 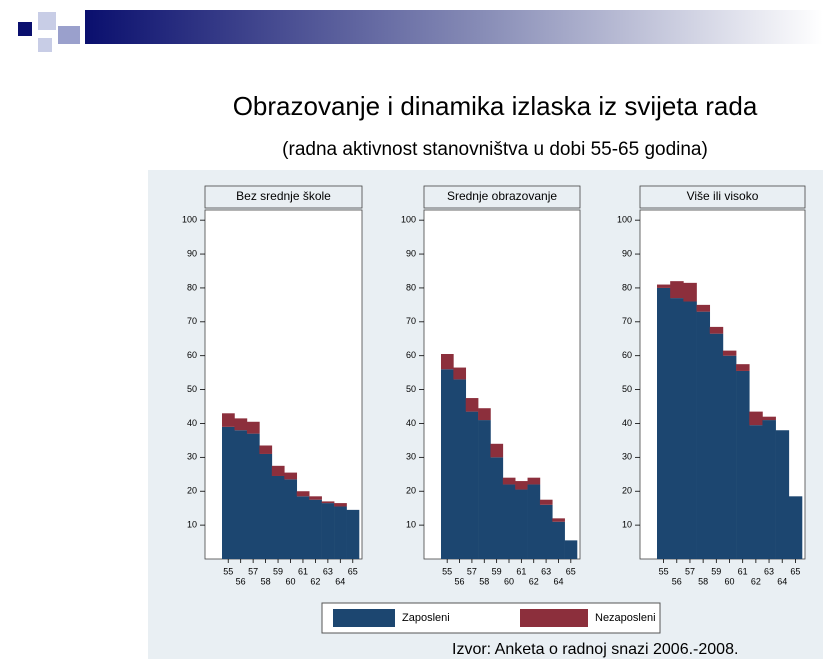 What do you see at coordinates (627, 253) in the screenshot?
I see `y-tick-label: 90` at bounding box center [627, 253].